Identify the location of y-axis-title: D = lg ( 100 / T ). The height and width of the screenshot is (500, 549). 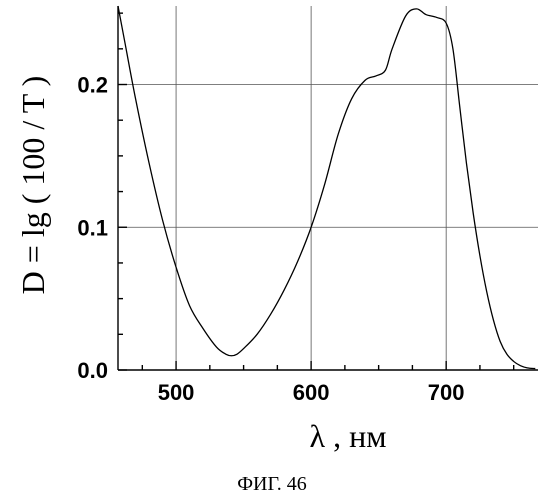
(33, 185).